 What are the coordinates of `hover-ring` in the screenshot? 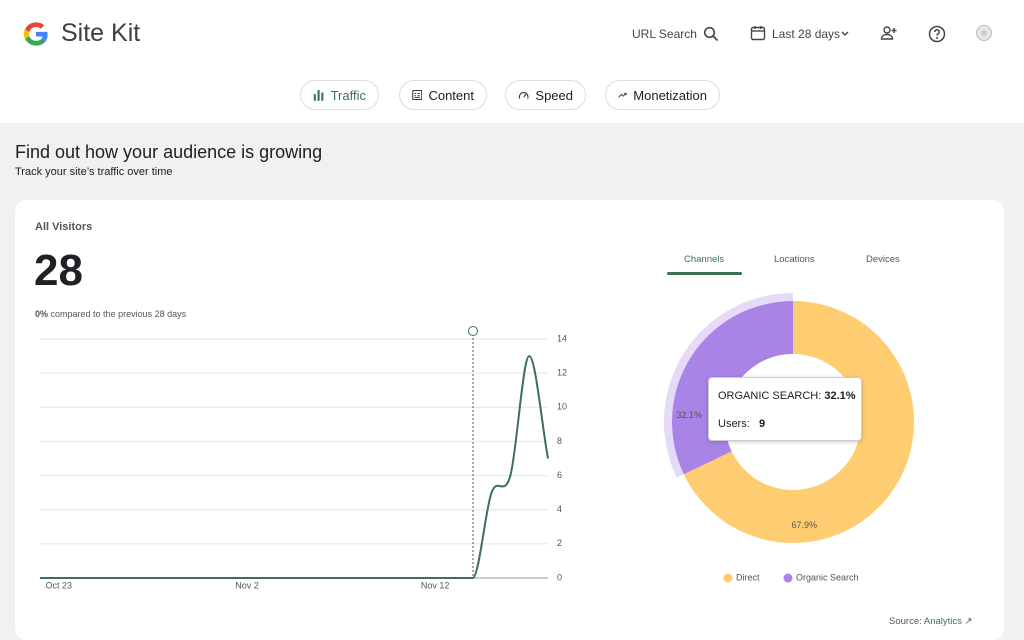 It's located at (728, 385).